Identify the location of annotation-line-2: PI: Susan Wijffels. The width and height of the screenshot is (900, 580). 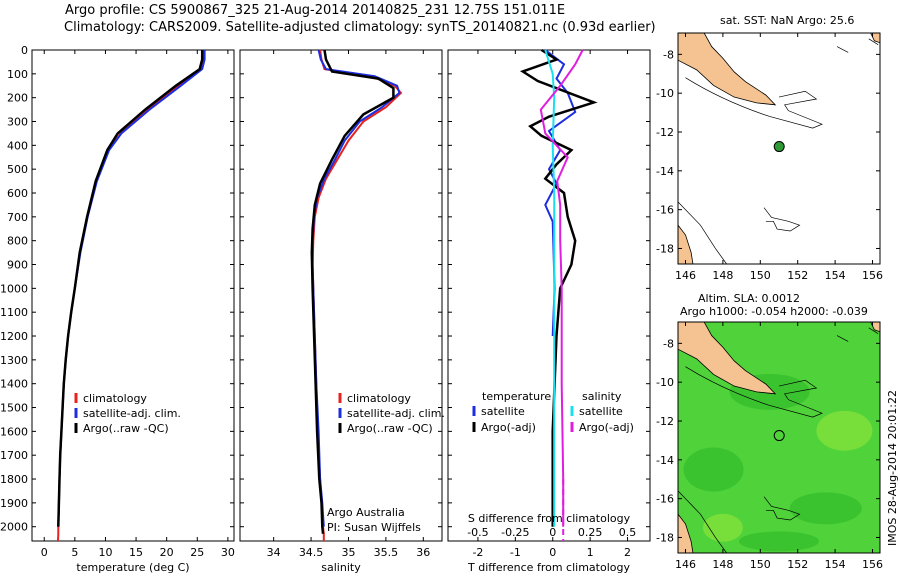
(374, 527).